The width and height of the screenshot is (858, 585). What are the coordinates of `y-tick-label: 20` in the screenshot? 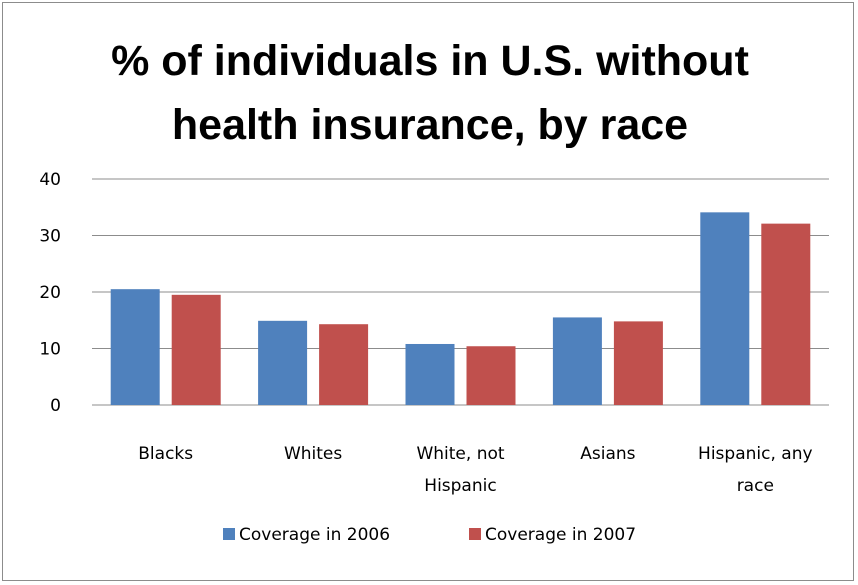 It's located at (50, 293).